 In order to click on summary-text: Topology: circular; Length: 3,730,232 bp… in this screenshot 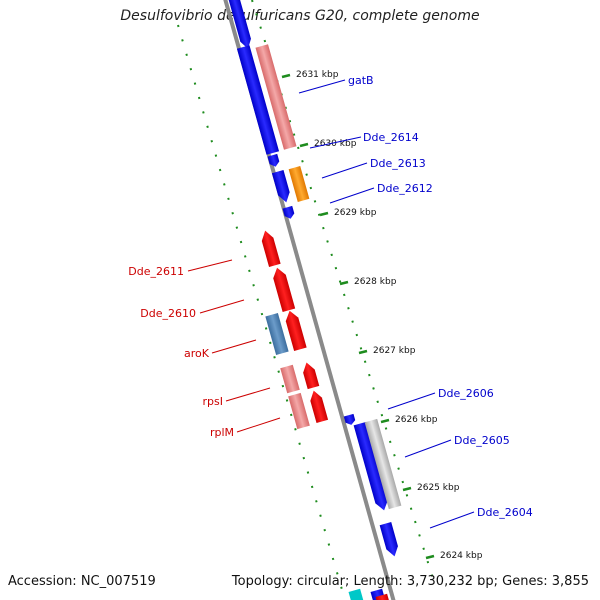, I will do `click(410, 581)`.